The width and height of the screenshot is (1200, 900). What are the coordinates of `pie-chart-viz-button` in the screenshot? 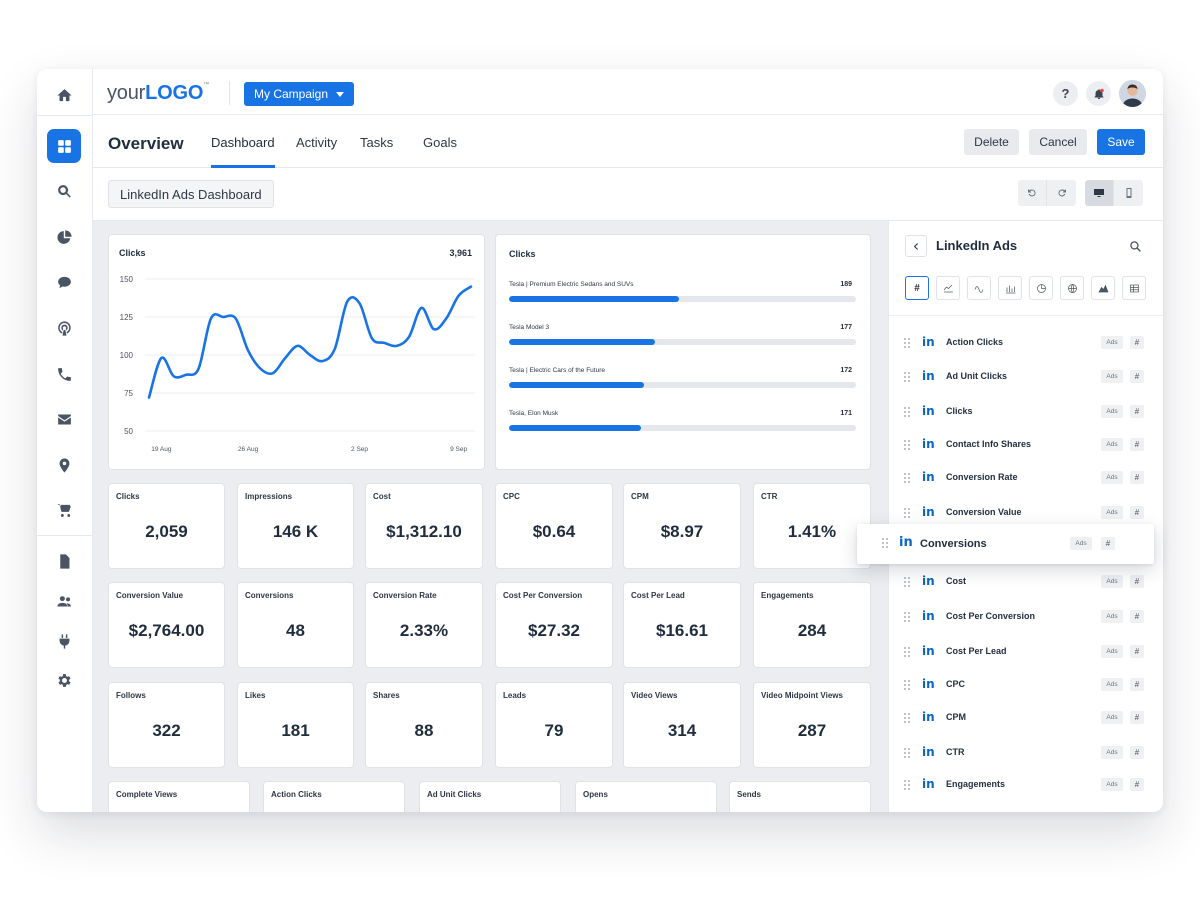 It's located at (1041, 288).